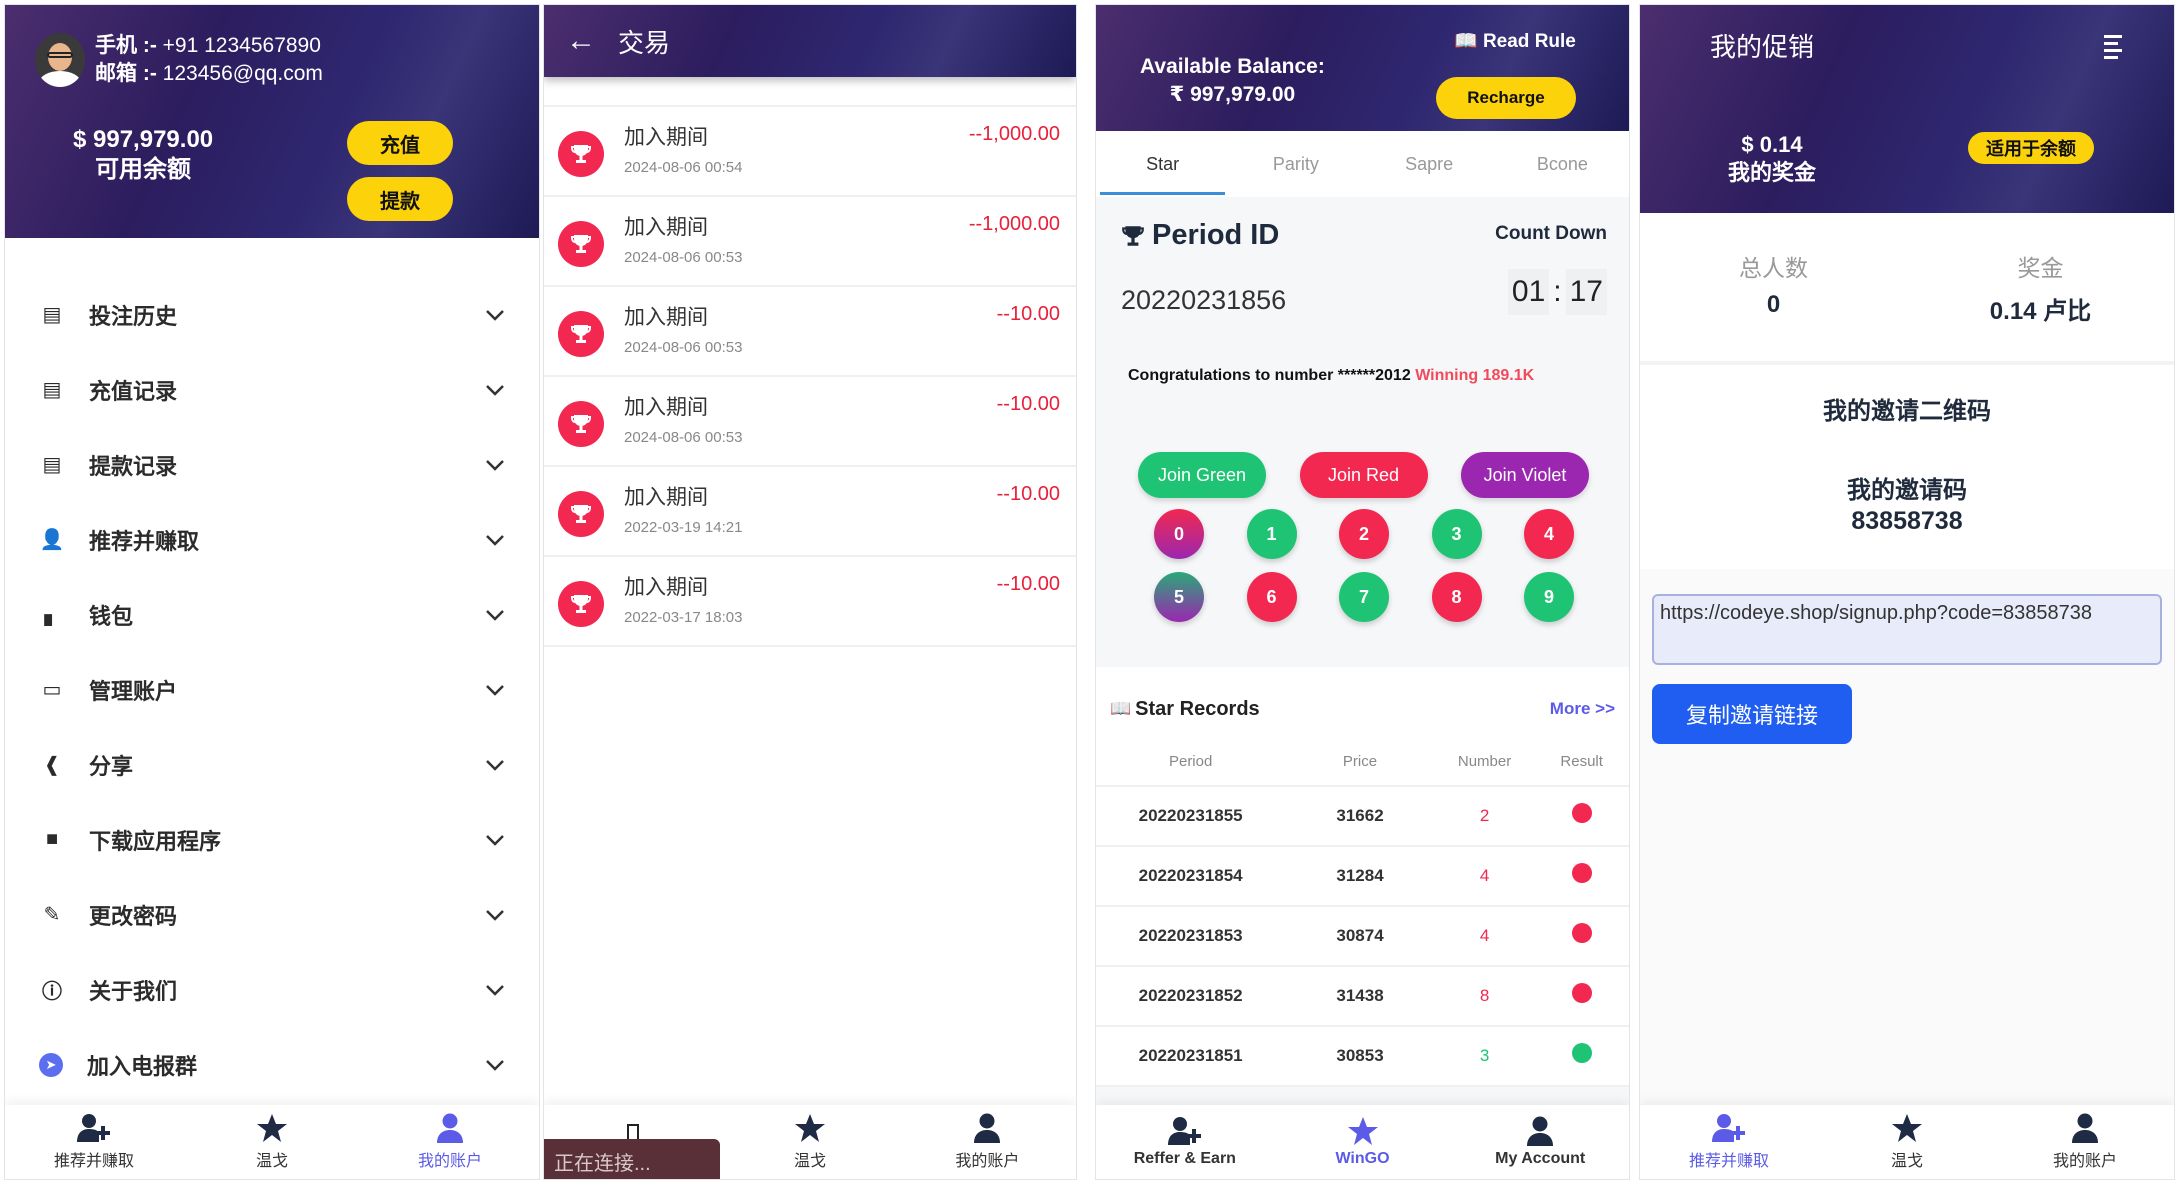 This screenshot has width=2179, height=1187. I want to click on nav-wingo: WinGO, so click(1363, 1142).